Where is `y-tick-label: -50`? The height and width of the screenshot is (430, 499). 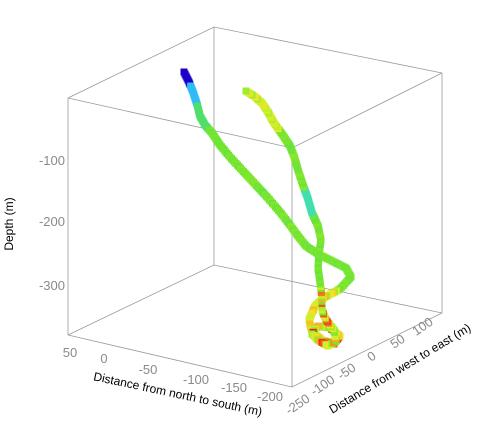
y-tick-label: -50 is located at coordinates (346, 371).